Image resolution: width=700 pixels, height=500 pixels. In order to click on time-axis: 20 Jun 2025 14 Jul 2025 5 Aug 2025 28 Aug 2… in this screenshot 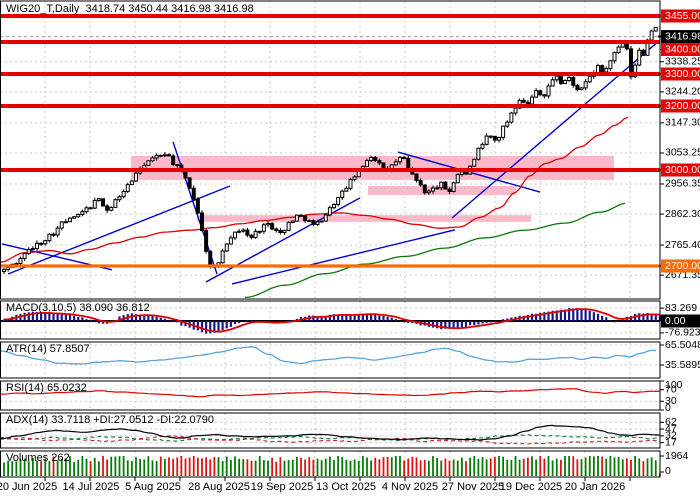, I will do `click(315, 485)`.